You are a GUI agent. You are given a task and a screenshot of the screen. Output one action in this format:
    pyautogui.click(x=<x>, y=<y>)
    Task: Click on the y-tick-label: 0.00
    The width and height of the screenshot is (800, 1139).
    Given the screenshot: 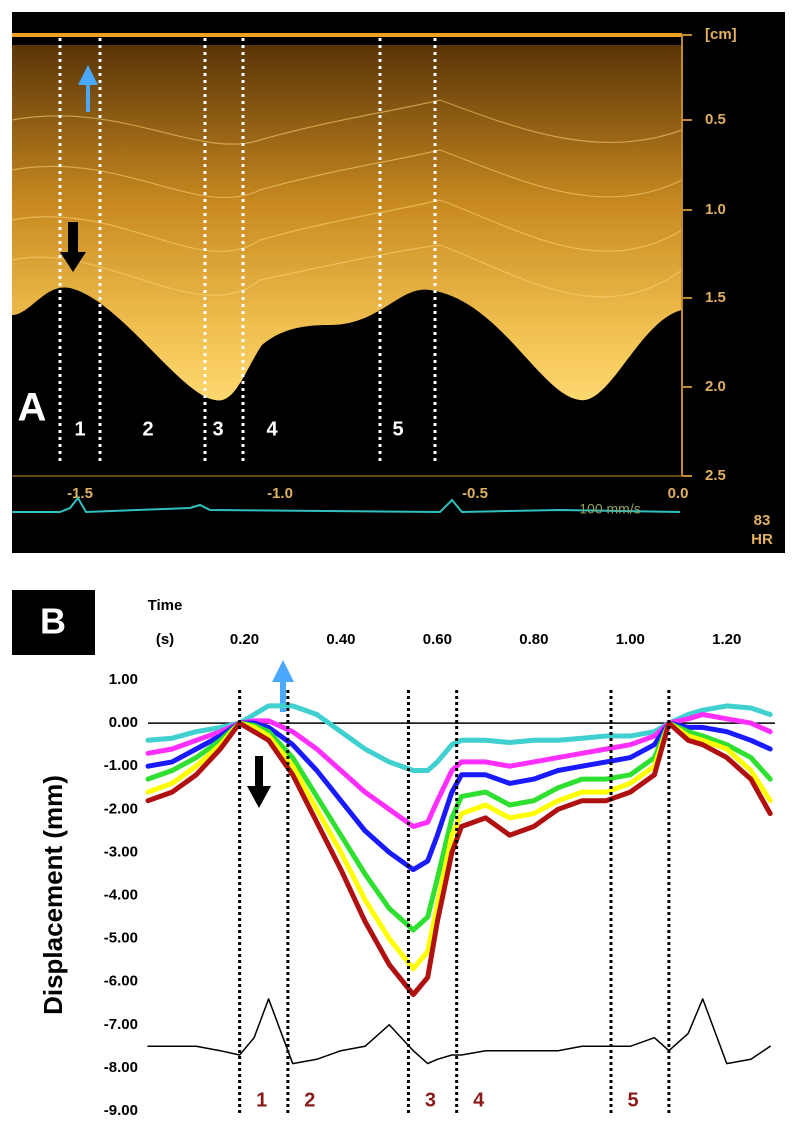 What is the action you would take?
    pyautogui.click(x=123, y=722)
    